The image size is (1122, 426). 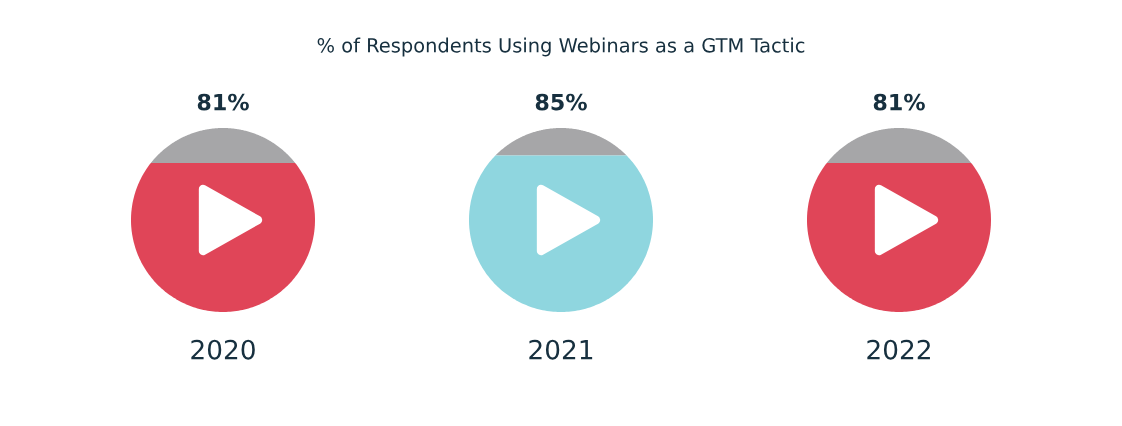 What do you see at coordinates (561, 47) in the screenshot?
I see `text: % of Respondents Using Webinars as a GTM Tactic` at bounding box center [561, 47].